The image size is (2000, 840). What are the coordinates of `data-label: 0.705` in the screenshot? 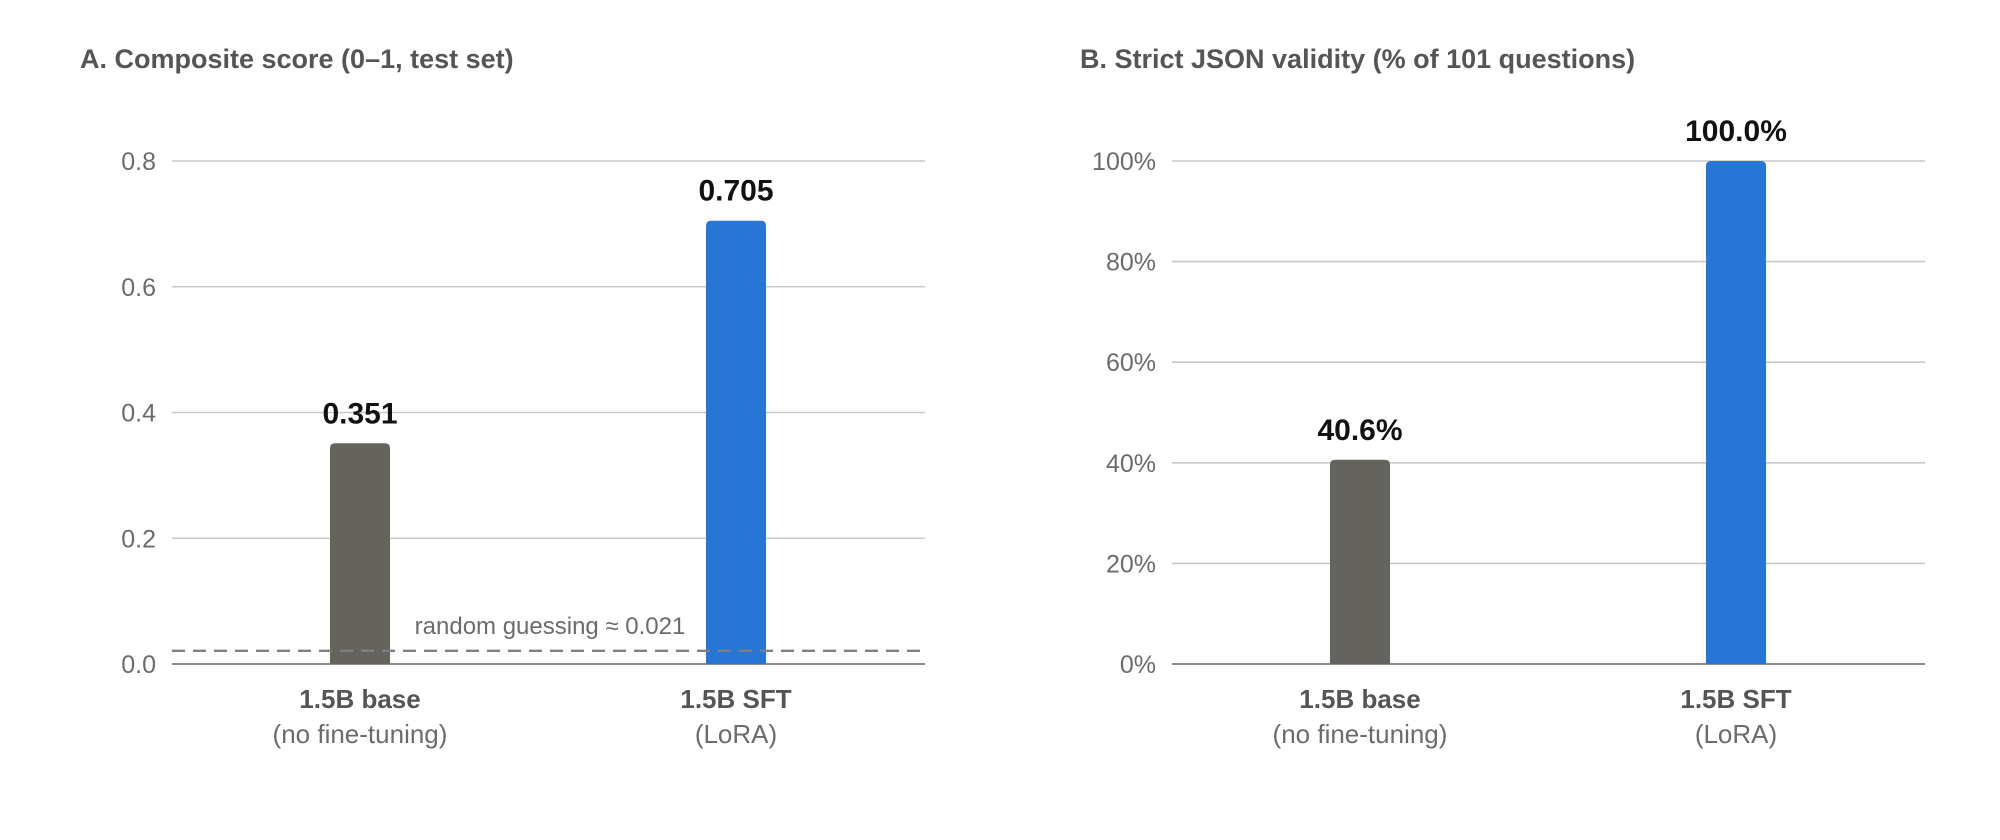 It's located at (735, 191).